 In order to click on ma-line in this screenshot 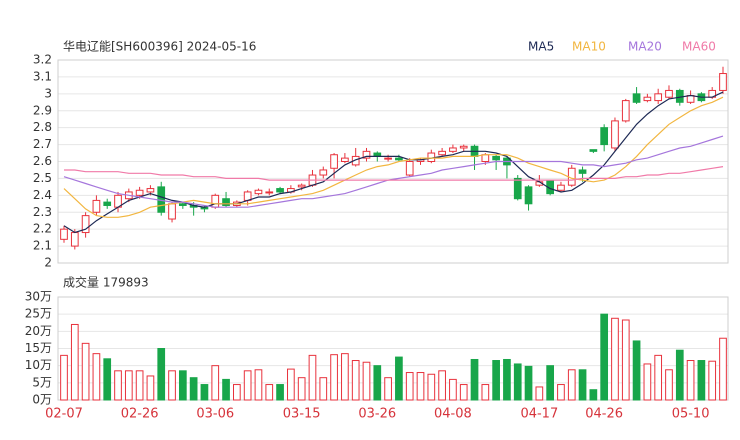, I will do `click(393, 171)`.